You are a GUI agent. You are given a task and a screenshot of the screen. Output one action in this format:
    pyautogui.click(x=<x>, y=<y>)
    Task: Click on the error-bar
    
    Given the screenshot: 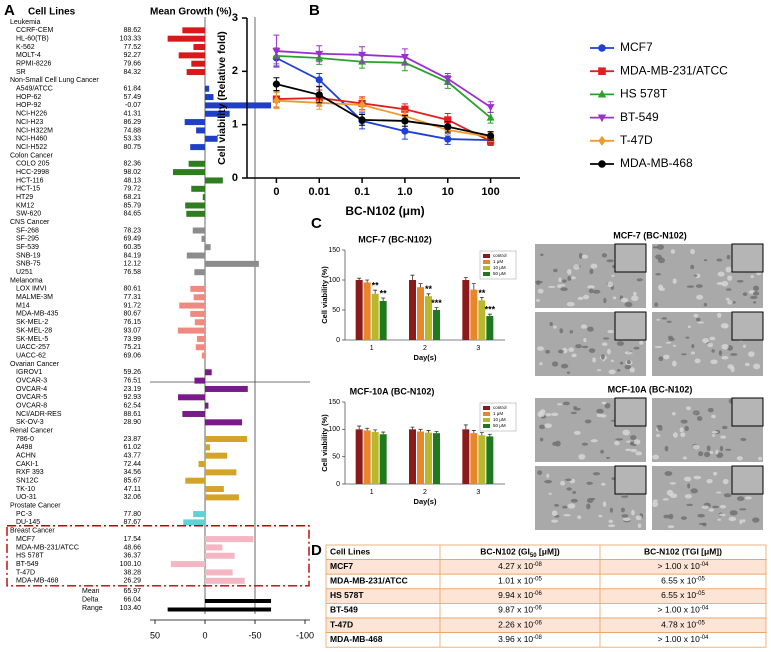 What is the action you would take?
    pyautogui.click(x=473, y=432)
    